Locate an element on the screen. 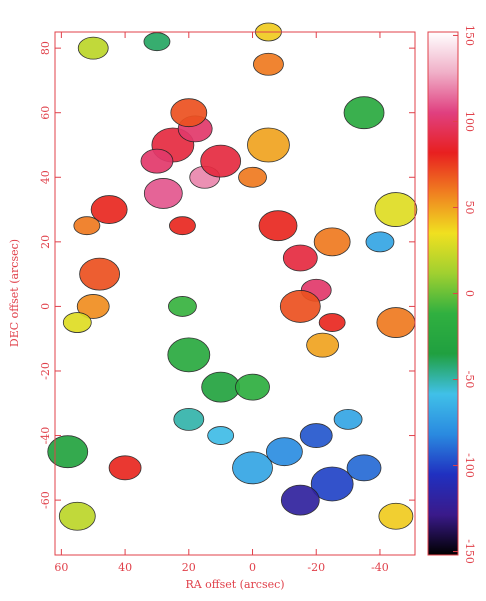 The height and width of the screenshot is (601, 486). y-axis-label: DEC offset (arcsec) is located at coordinates (14, 293).